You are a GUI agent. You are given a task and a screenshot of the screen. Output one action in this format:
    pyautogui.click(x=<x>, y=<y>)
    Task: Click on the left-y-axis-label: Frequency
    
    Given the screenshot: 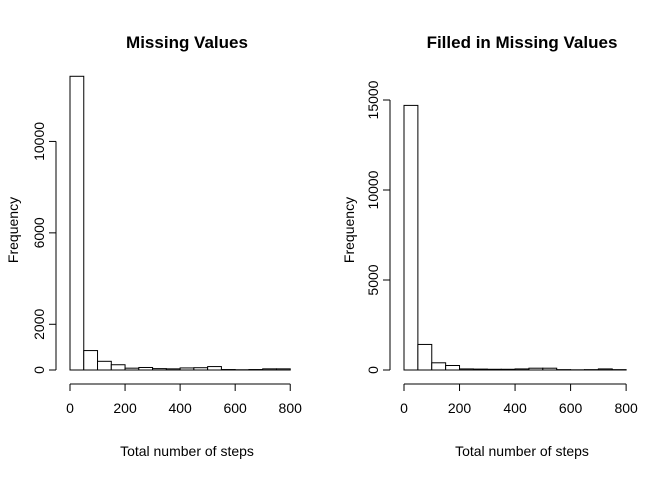 What is the action you would take?
    pyautogui.click(x=13, y=230)
    